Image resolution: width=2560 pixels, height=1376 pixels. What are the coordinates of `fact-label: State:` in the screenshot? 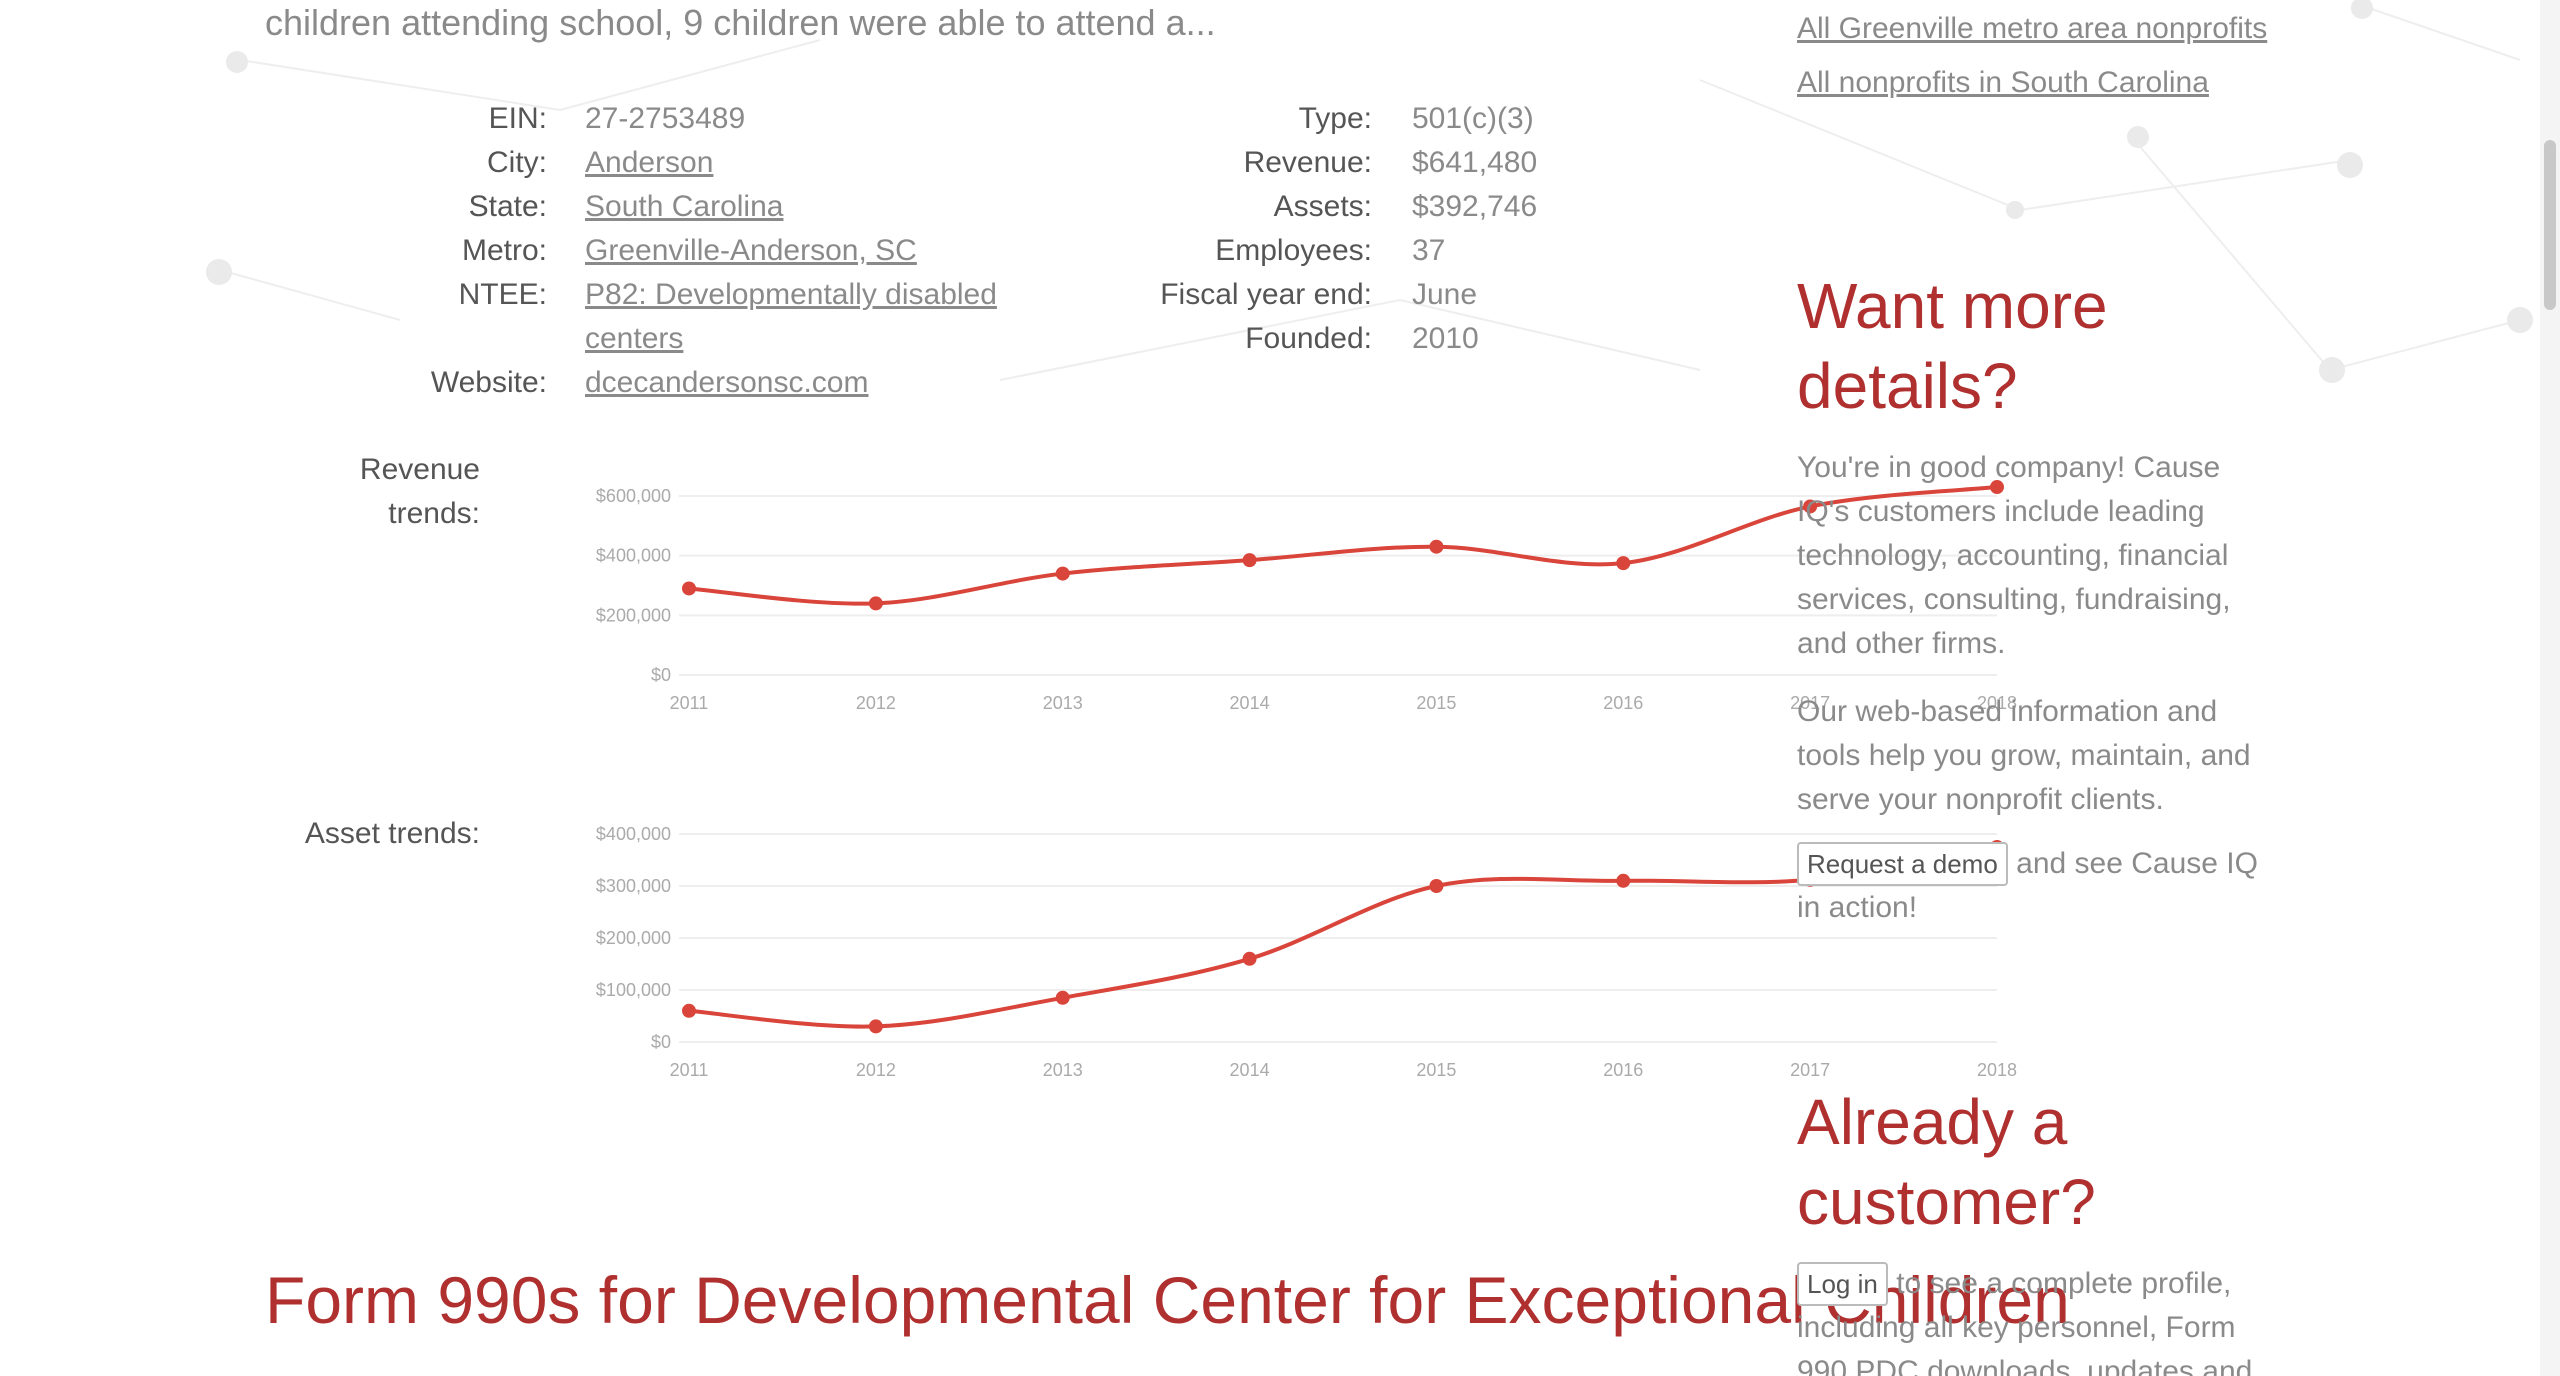 It's located at (507, 206).